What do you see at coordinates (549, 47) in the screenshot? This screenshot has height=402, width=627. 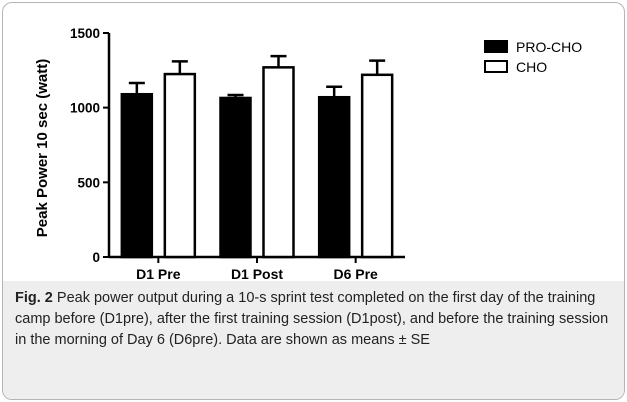 I see `legend-label: PRO-CHO` at bounding box center [549, 47].